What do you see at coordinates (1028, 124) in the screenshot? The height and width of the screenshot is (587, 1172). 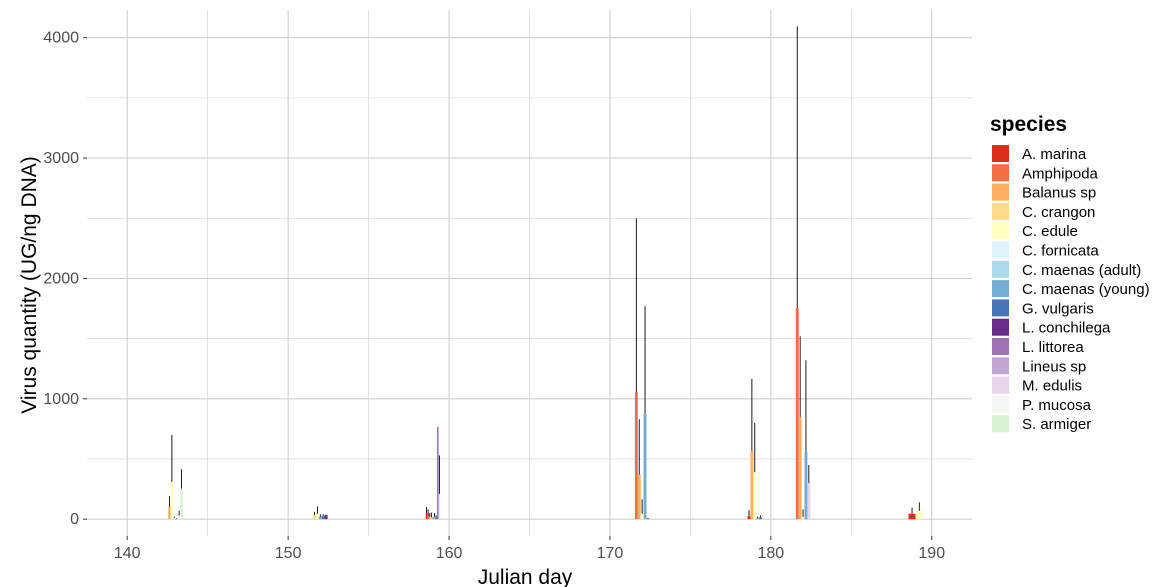 I see `legend-title: species` at bounding box center [1028, 124].